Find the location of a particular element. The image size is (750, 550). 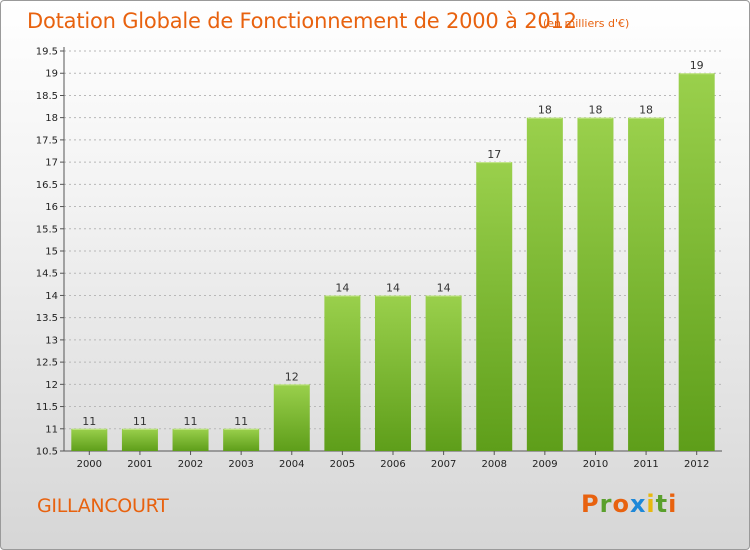

x-tick-label: 2006 is located at coordinates (392, 464).